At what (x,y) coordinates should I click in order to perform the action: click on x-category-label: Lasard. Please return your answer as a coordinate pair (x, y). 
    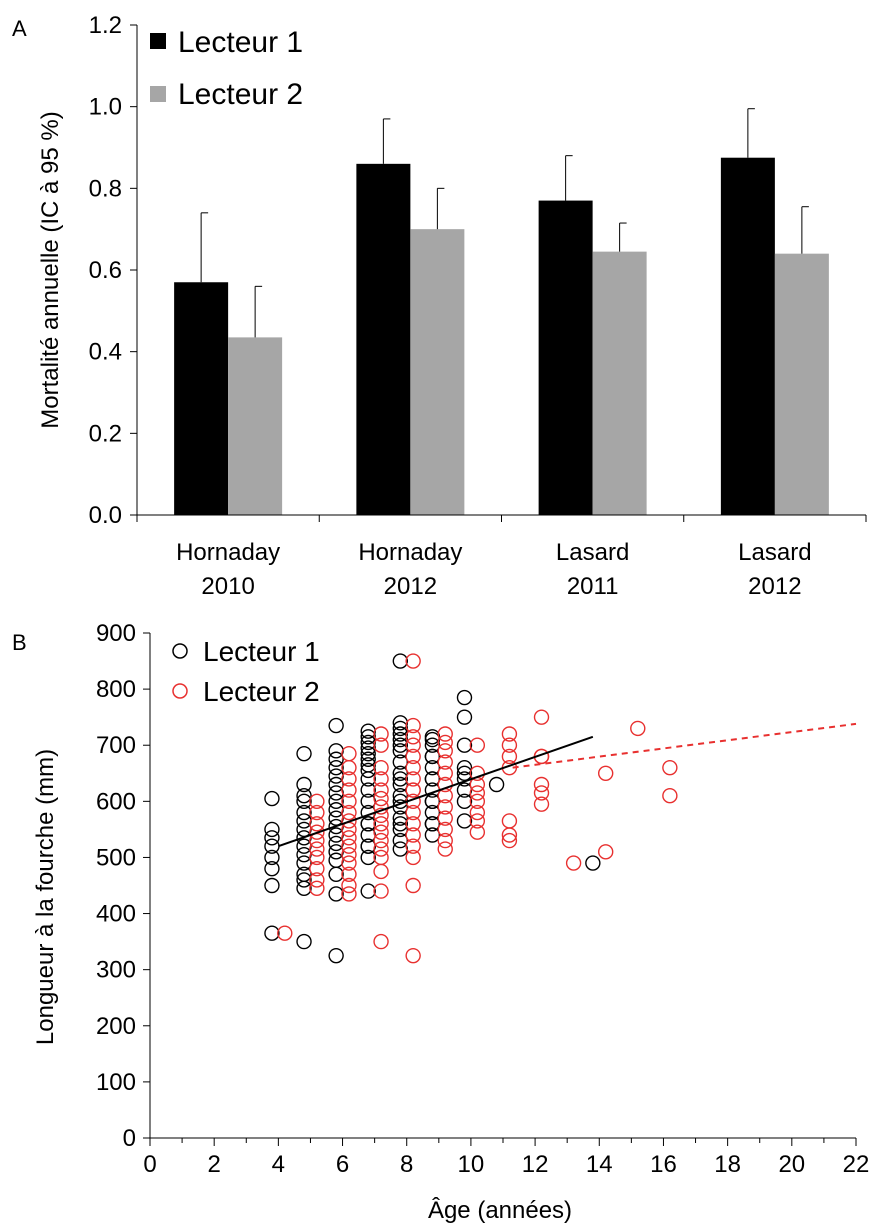
    Looking at the image, I should click on (774, 552).